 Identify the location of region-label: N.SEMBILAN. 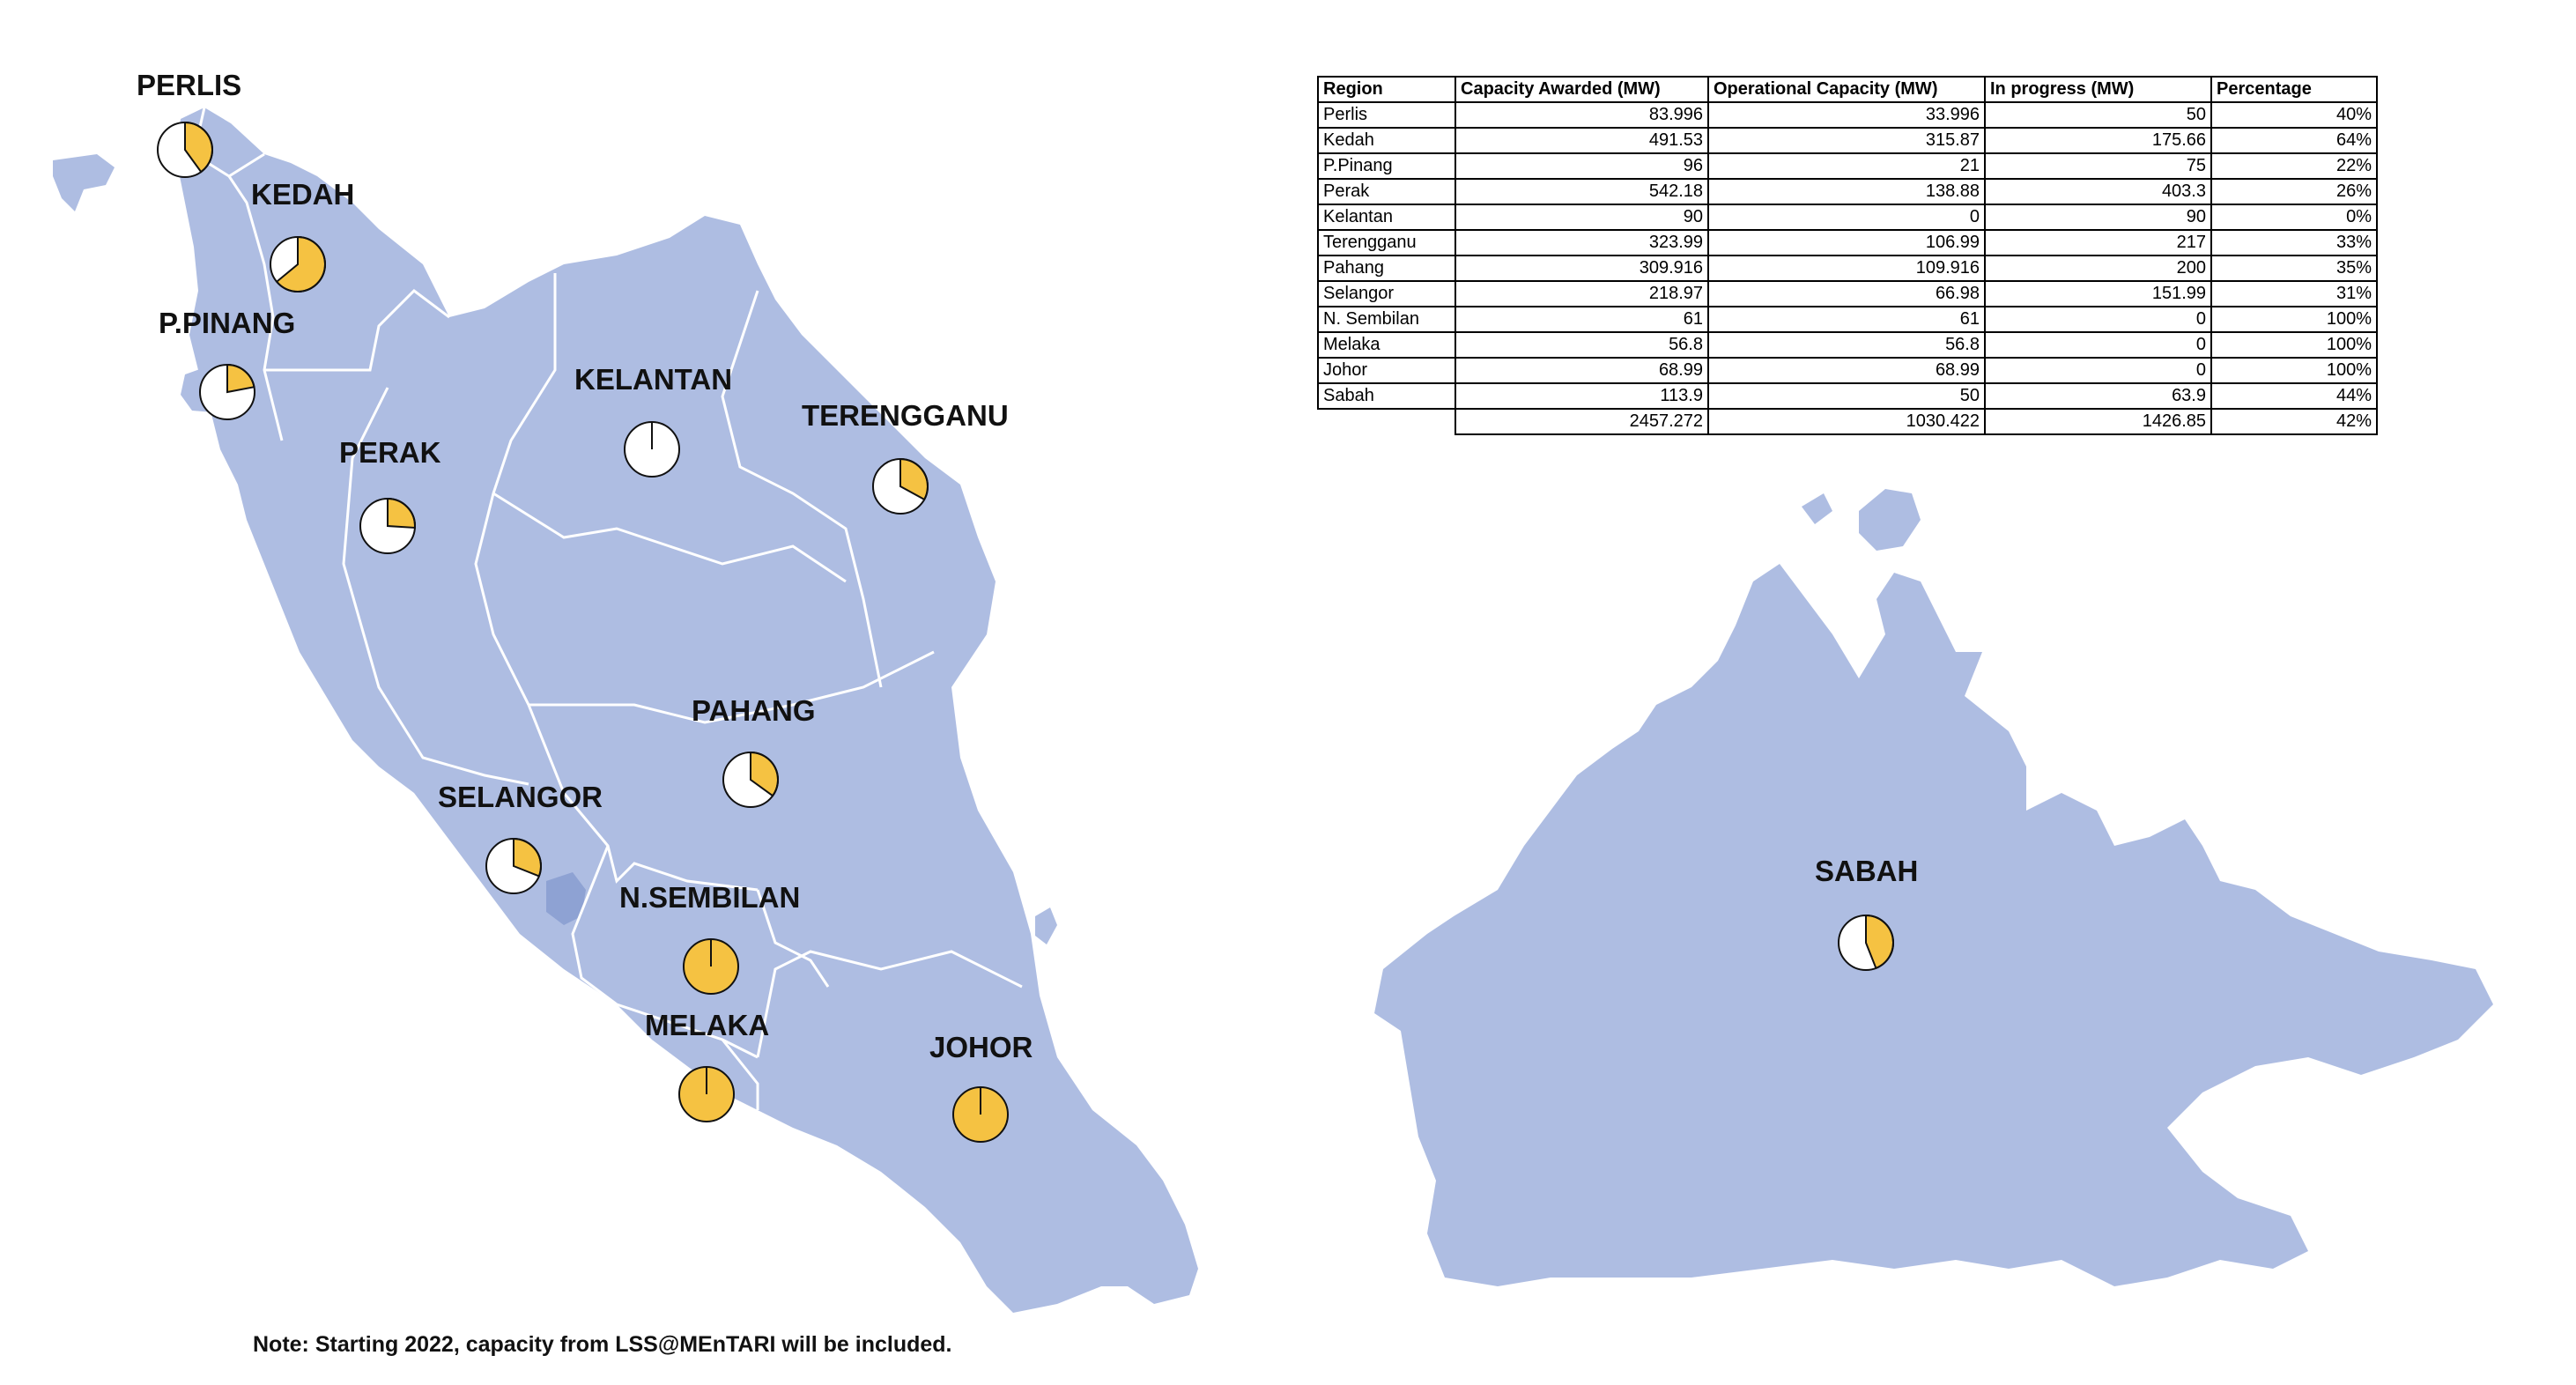
(709, 897).